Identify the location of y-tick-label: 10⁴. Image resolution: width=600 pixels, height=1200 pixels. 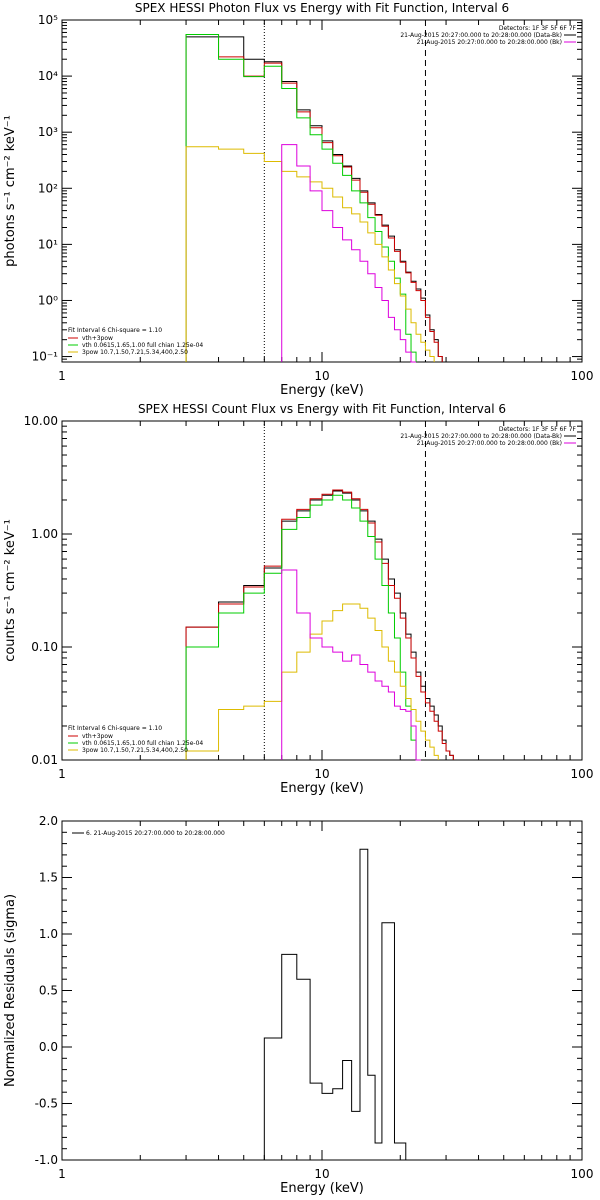
(48, 76).